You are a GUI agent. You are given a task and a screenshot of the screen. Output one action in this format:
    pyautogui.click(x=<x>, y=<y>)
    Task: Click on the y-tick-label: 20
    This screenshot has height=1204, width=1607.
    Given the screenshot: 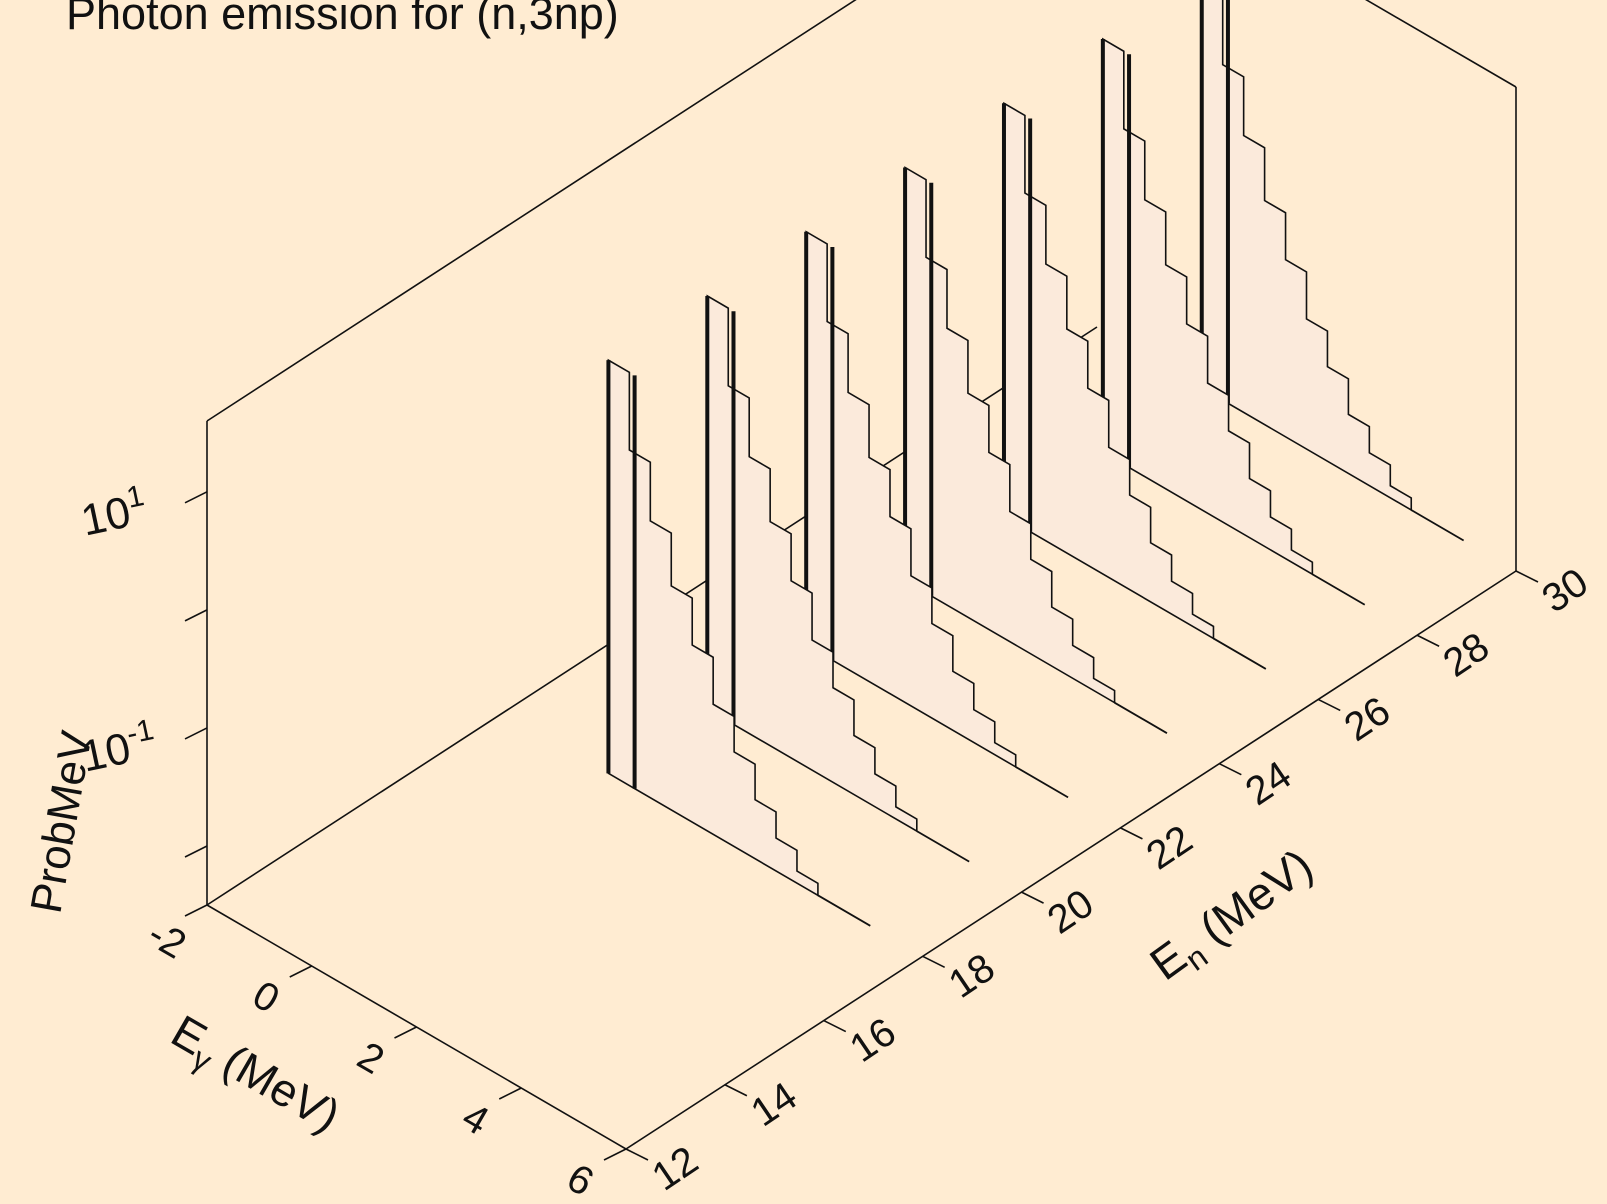 What is the action you would take?
    pyautogui.click(x=1070, y=911)
    